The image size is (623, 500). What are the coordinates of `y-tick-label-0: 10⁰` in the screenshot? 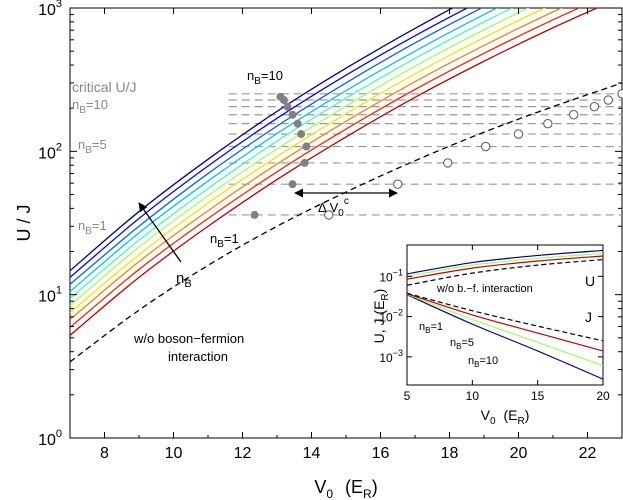 It's located at (50, 438).